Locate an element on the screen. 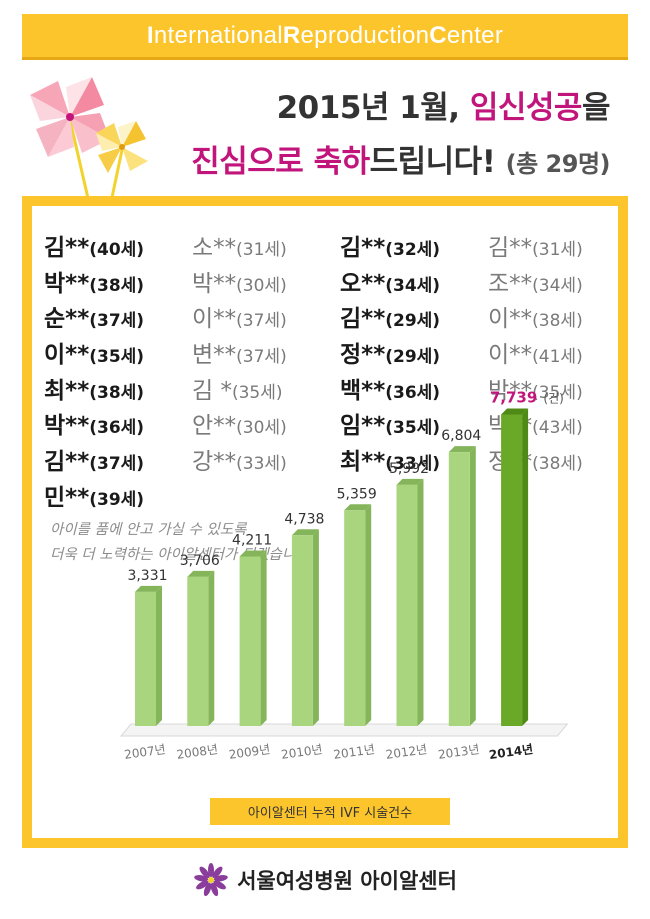 The height and width of the screenshot is (919, 650). name-masked: 조** is located at coordinates (510, 283).